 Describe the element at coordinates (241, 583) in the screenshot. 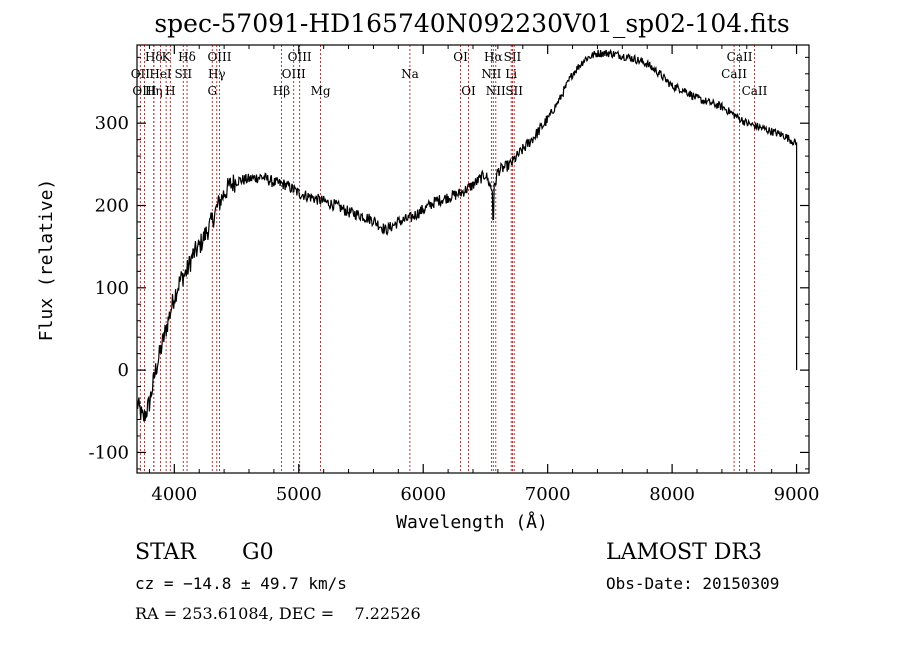

I see `redshift-readout: cz = −14.8 ± 49.7 km/s` at that location.